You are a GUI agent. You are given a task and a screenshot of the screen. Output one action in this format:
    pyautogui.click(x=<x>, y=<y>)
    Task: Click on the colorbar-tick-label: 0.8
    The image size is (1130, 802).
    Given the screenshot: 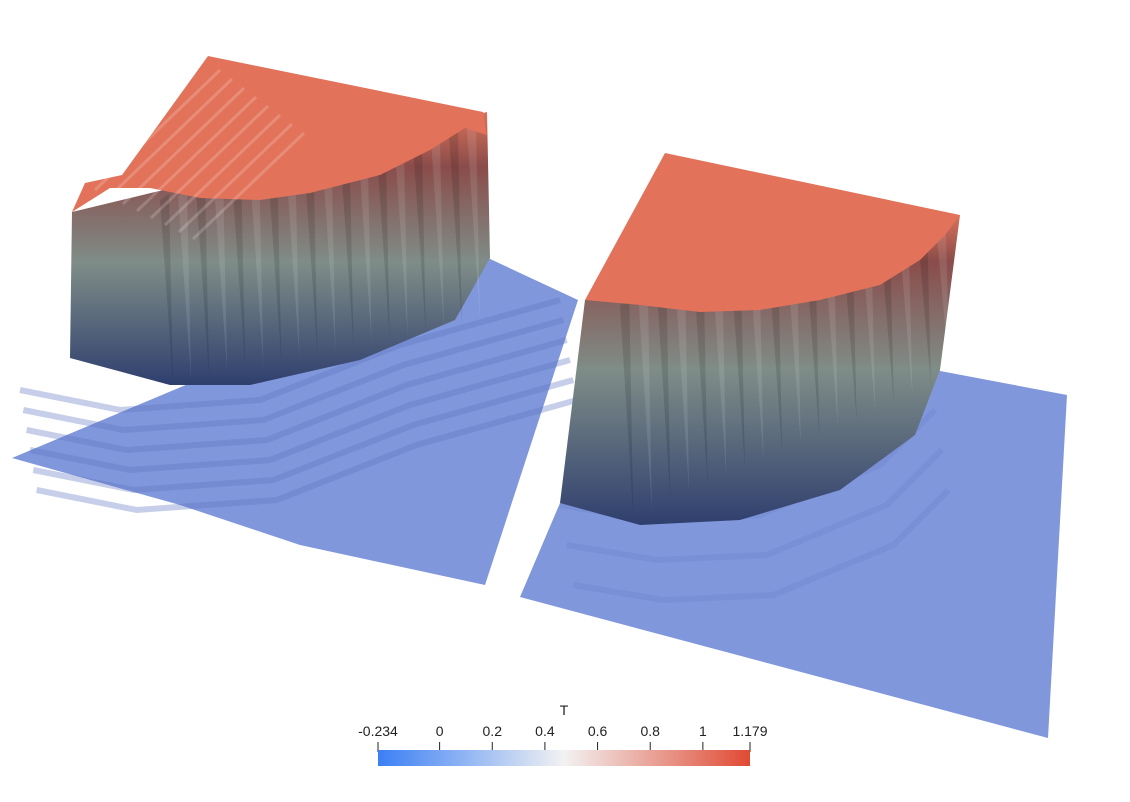 What is the action you would take?
    pyautogui.click(x=650, y=731)
    